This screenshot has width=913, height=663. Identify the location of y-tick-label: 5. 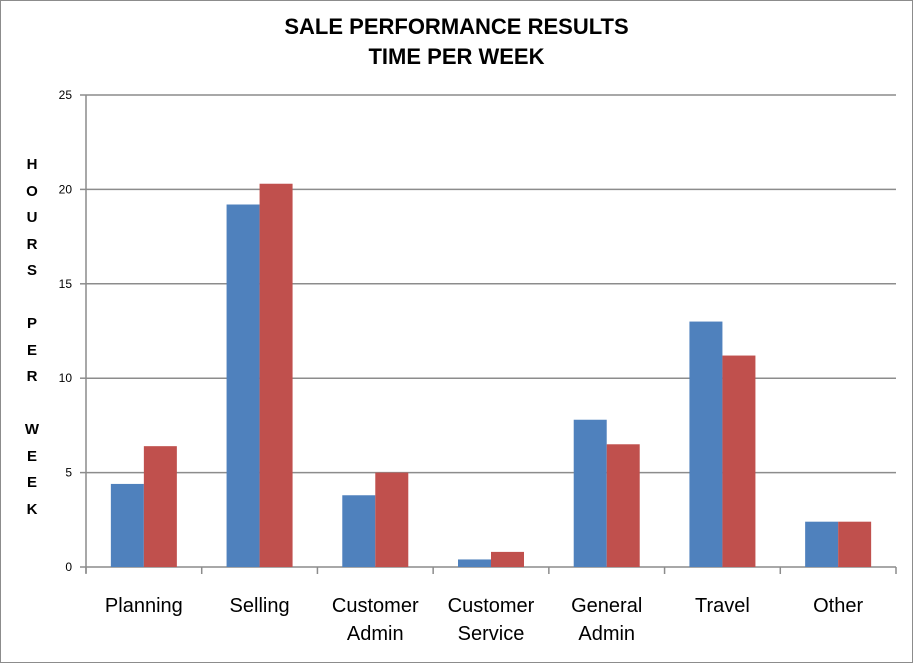
(68, 473).